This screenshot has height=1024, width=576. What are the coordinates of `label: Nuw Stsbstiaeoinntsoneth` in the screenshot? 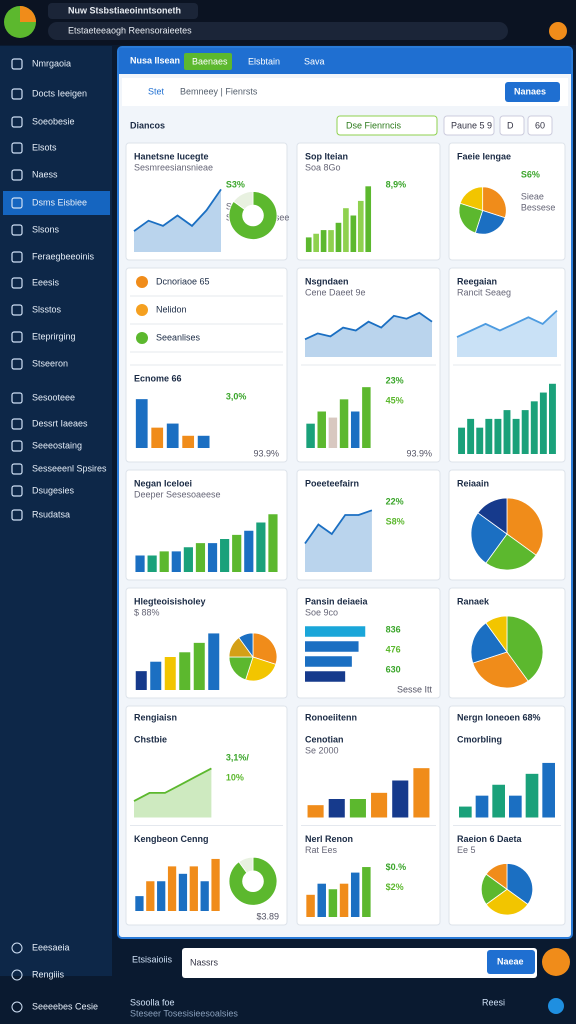 It's located at (124, 10).